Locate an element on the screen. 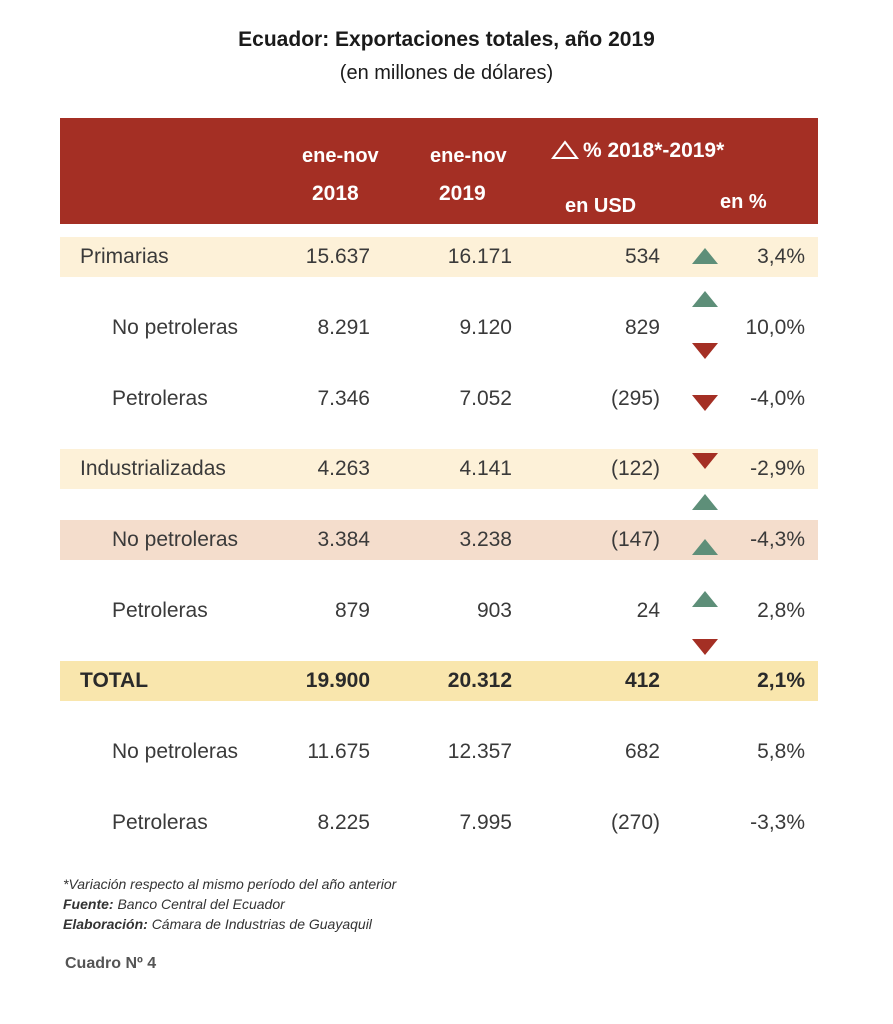 Image resolution: width=893 pixels, height=1024 pixels. row-value-usd: (147) is located at coordinates (635, 539).